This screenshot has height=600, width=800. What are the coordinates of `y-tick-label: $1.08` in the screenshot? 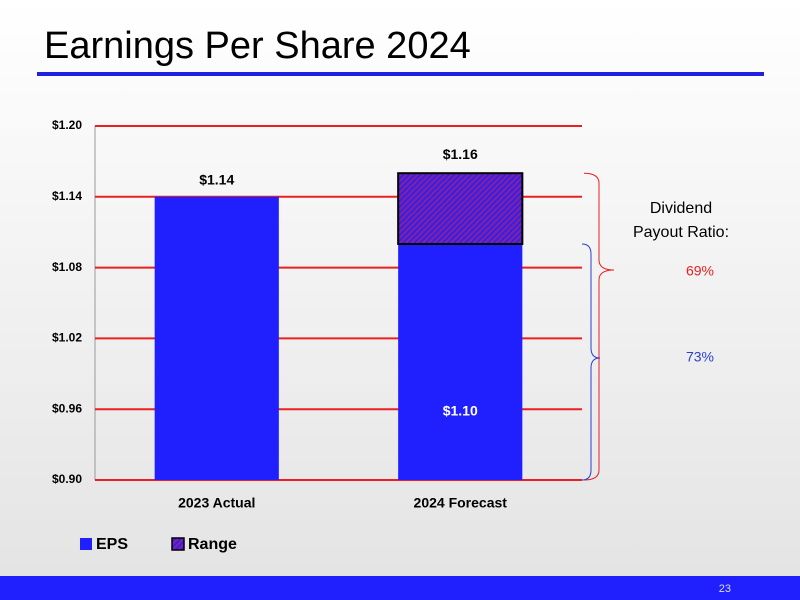 It's located at (67, 267).